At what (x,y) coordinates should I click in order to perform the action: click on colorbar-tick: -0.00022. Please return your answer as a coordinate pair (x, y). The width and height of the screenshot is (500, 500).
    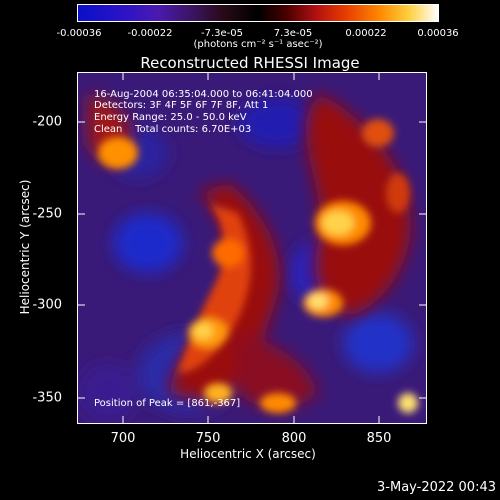
    Looking at the image, I should click on (150, 33).